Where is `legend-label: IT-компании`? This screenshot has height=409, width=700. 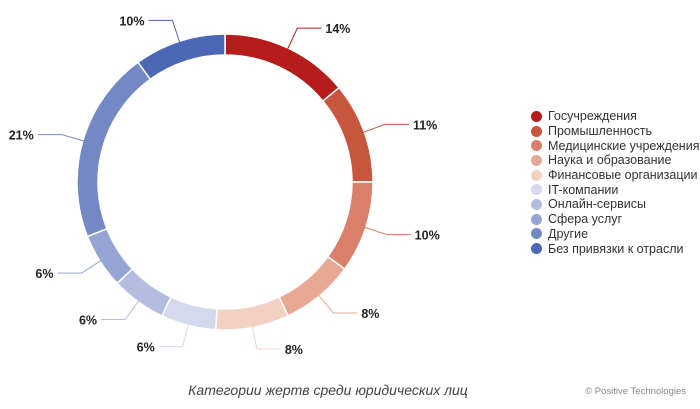
legend-label: IT-компании is located at coordinates (583, 189).